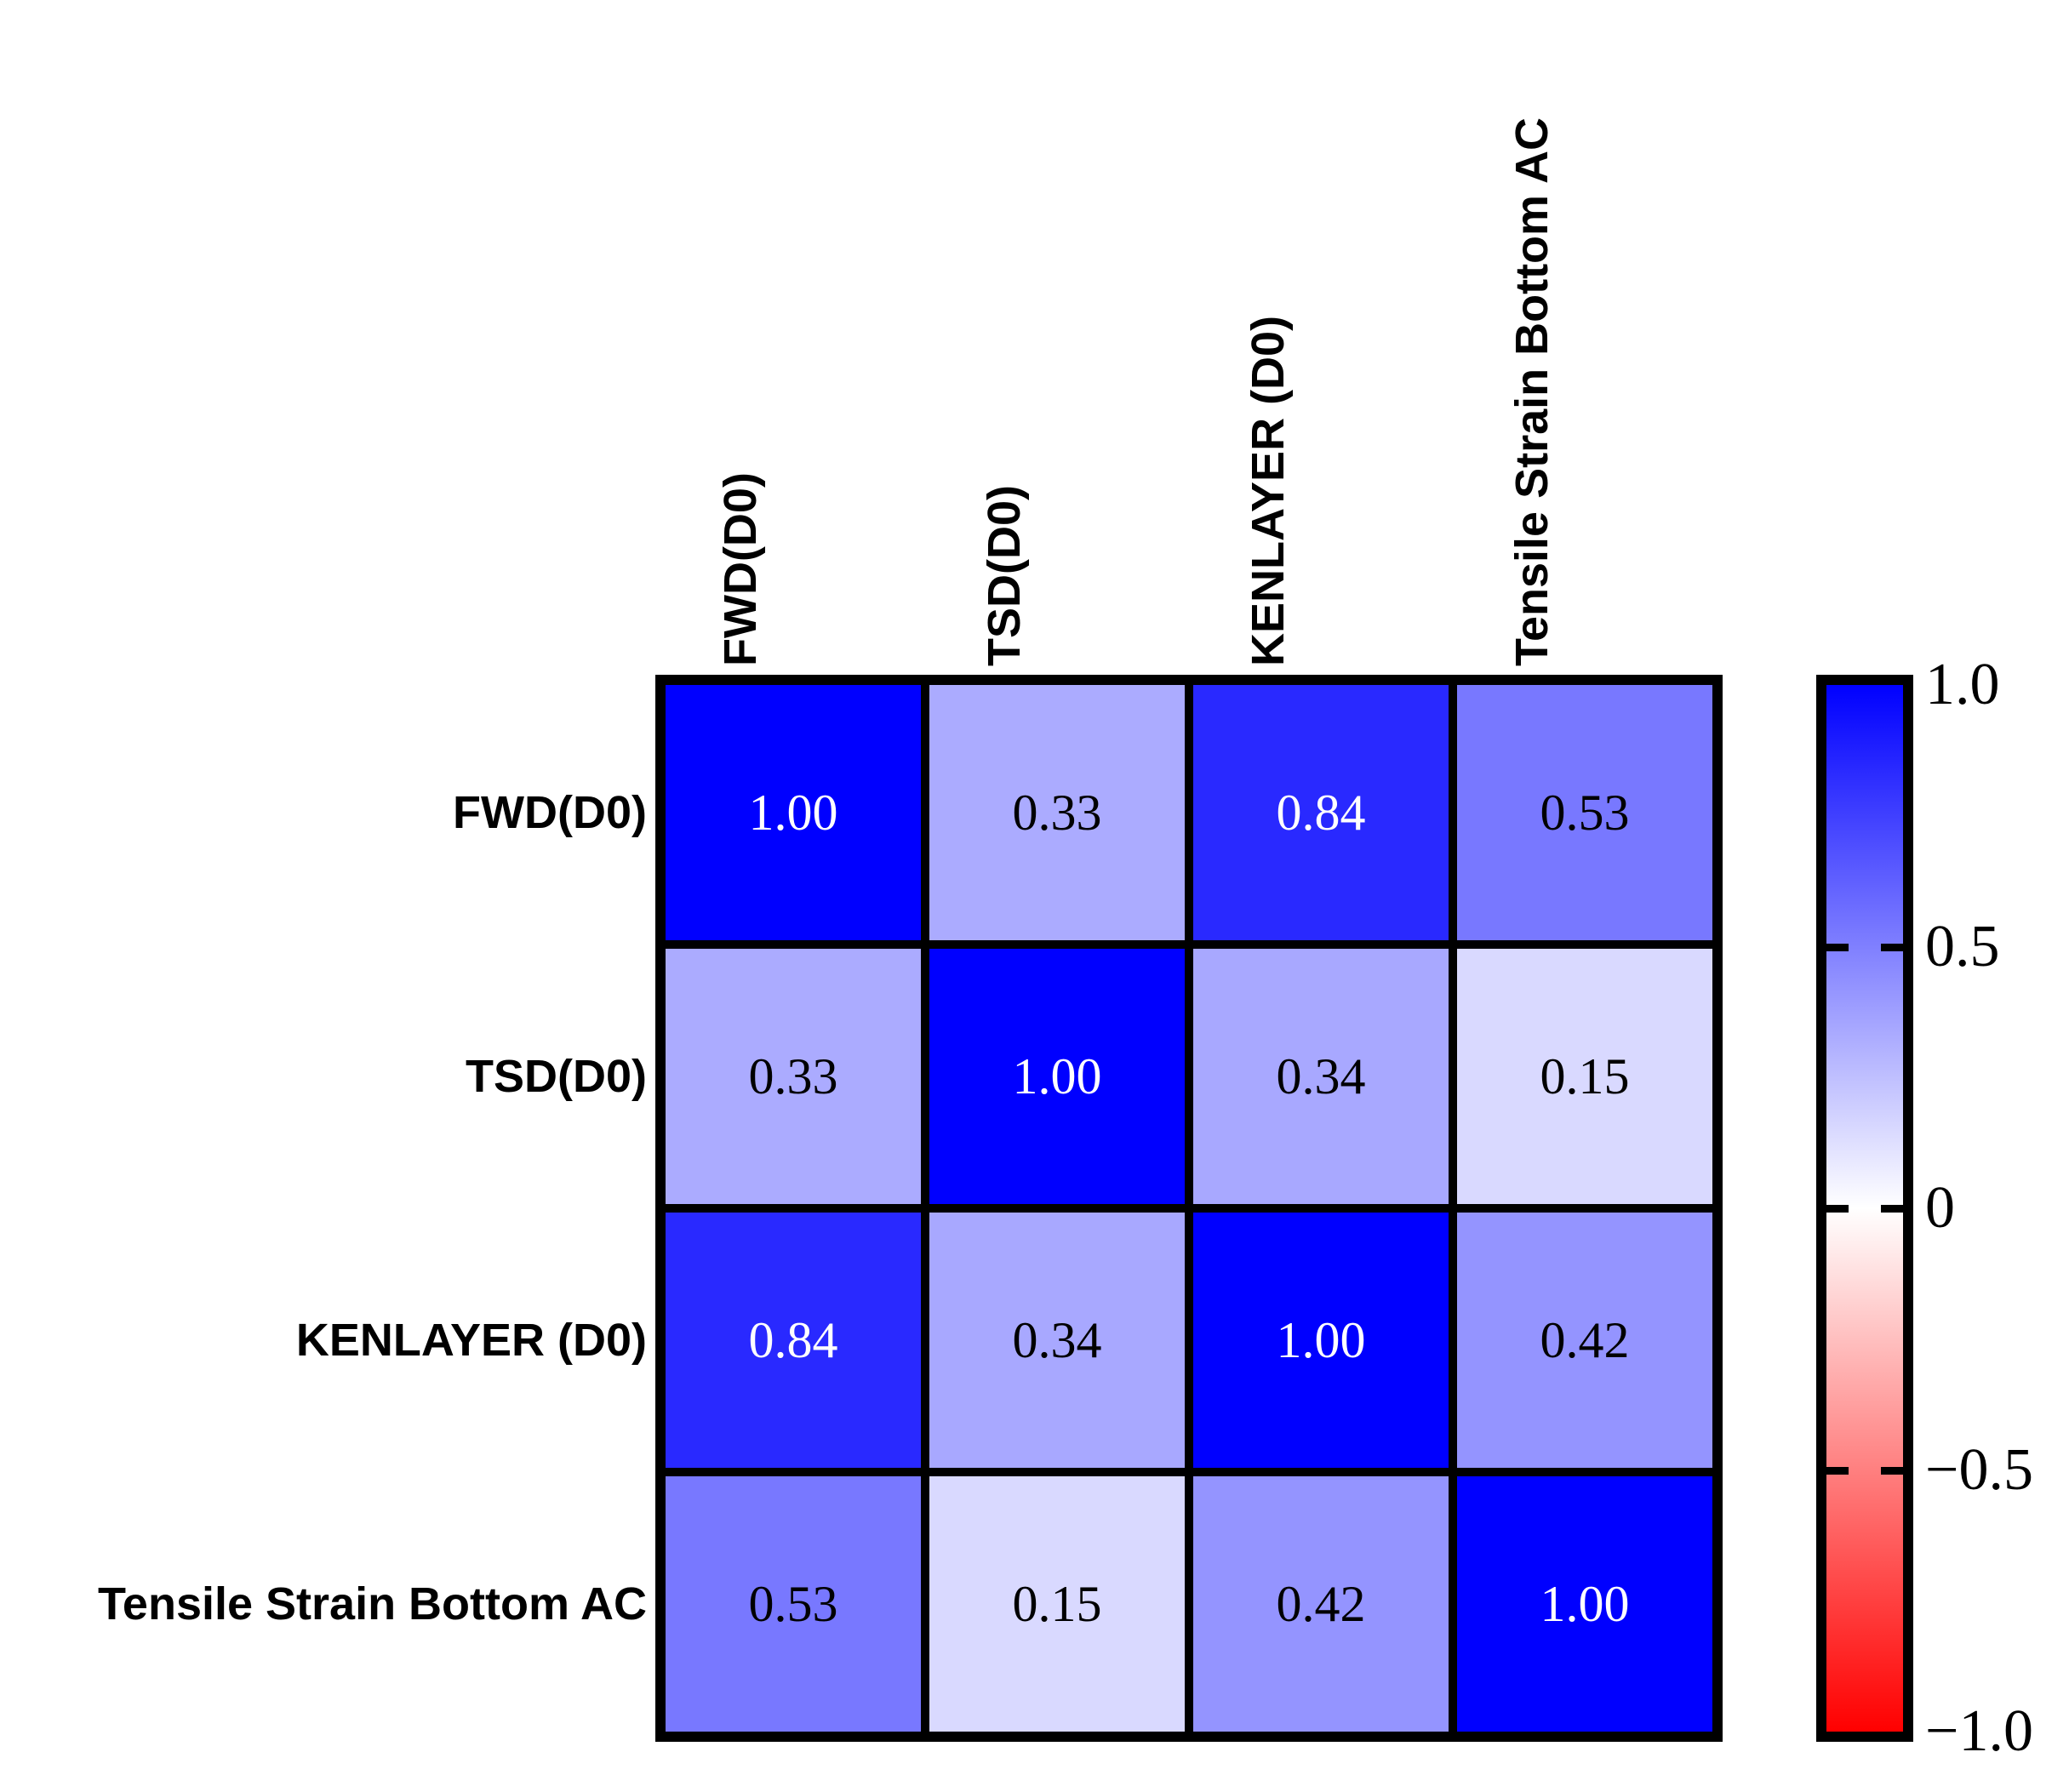 The height and width of the screenshot is (1792, 2069). I want to click on row-label: TSD(D0), so click(556, 1076).